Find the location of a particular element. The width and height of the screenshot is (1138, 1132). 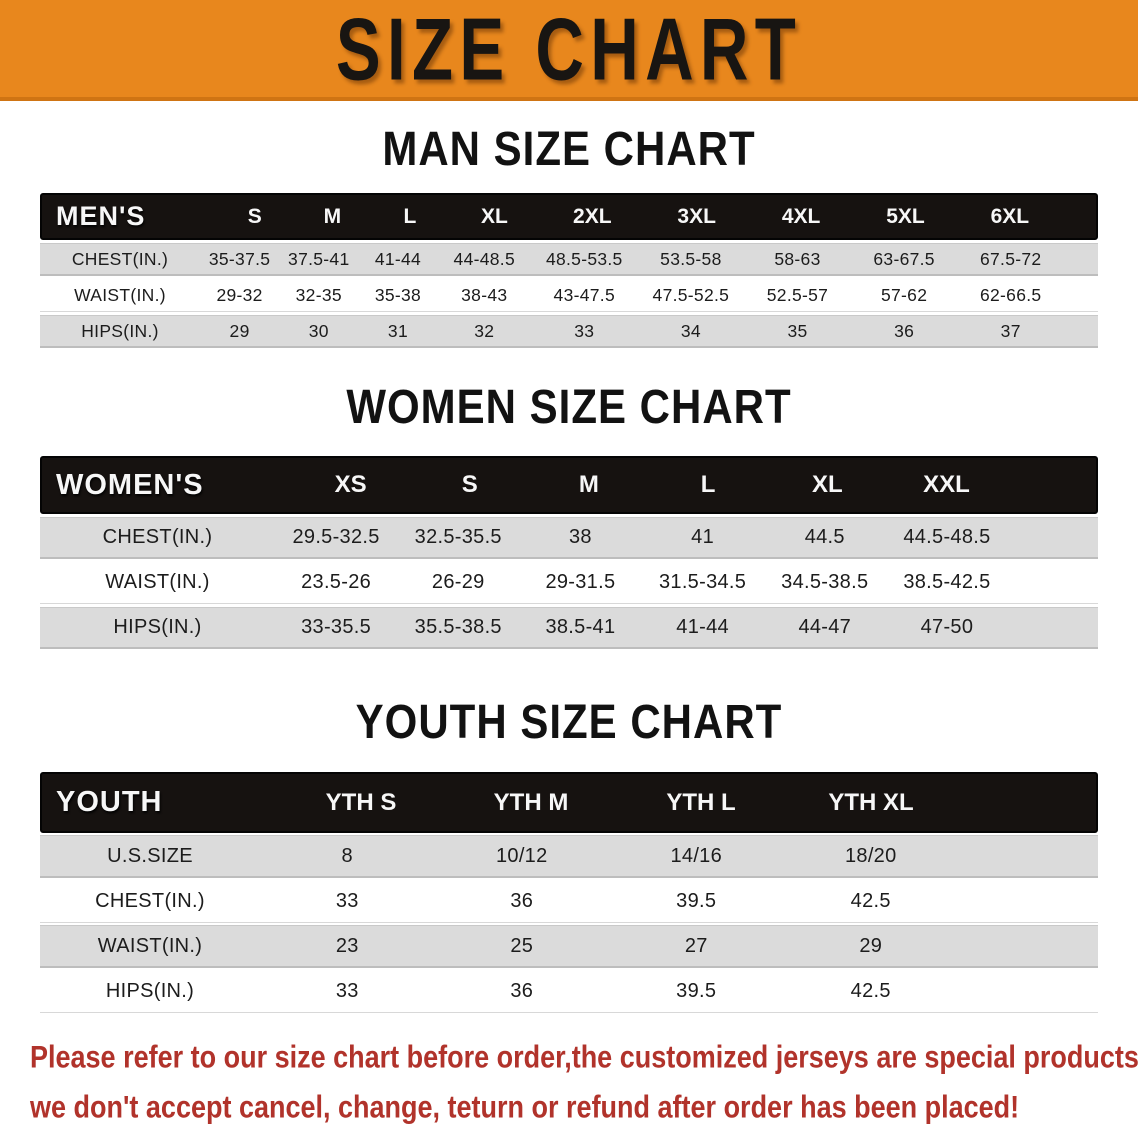

size-header-cell: YTH XL is located at coordinates (871, 802).